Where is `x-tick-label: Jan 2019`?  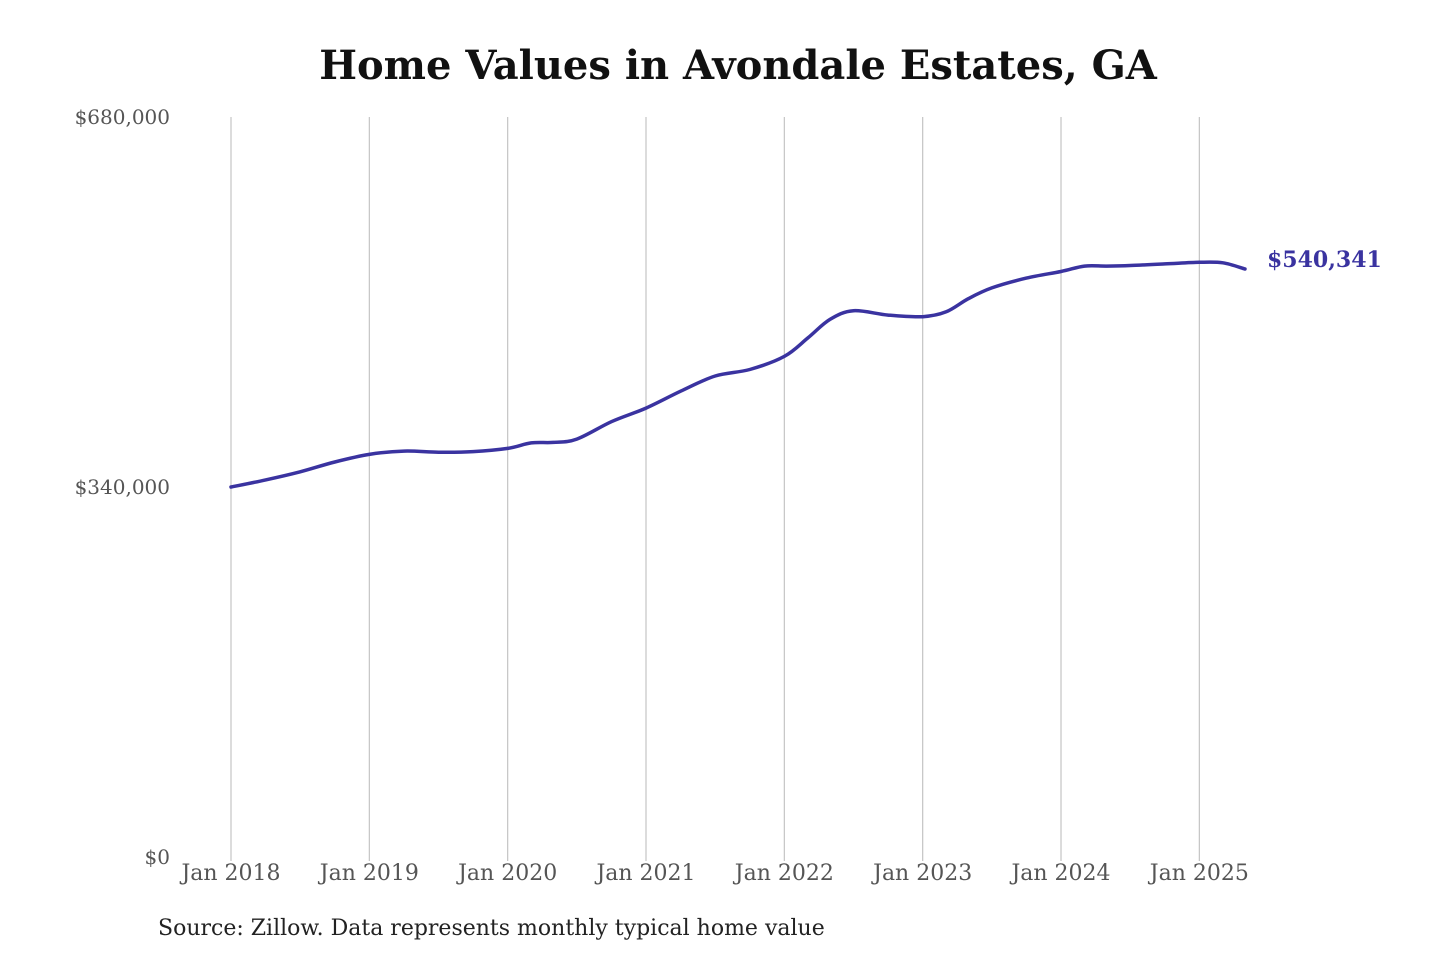
x-tick-label: Jan 2019 is located at coordinates (368, 873).